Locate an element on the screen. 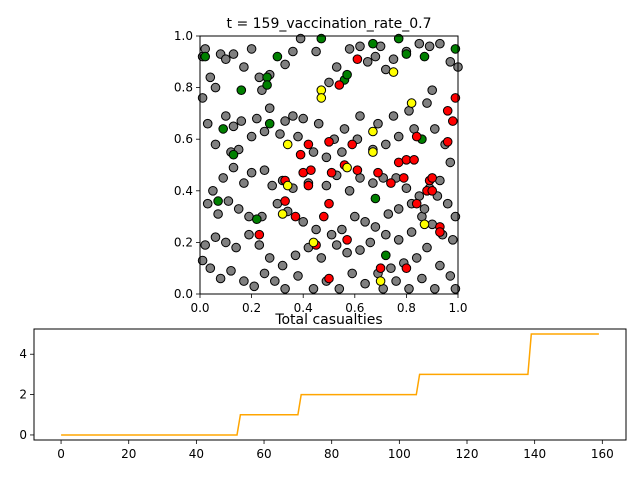 Image resolution: width=640 pixels, height=480 pixels. casualties-x-tick-label: 160 is located at coordinates (602, 454).